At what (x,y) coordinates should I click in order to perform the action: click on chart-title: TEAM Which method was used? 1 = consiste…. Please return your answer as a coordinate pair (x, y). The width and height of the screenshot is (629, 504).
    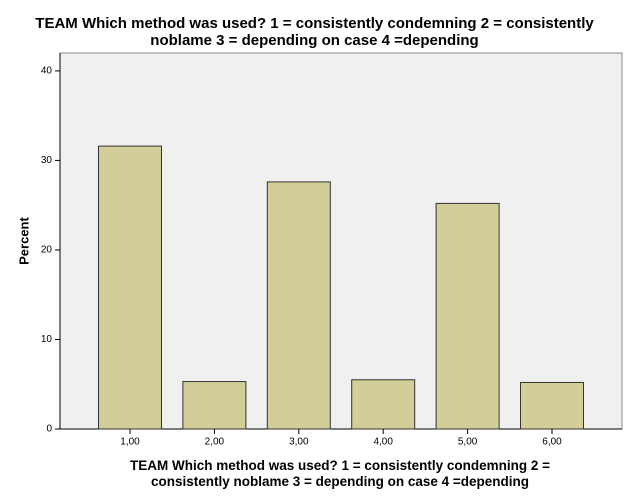
    Looking at the image, I should click on (314, 32).